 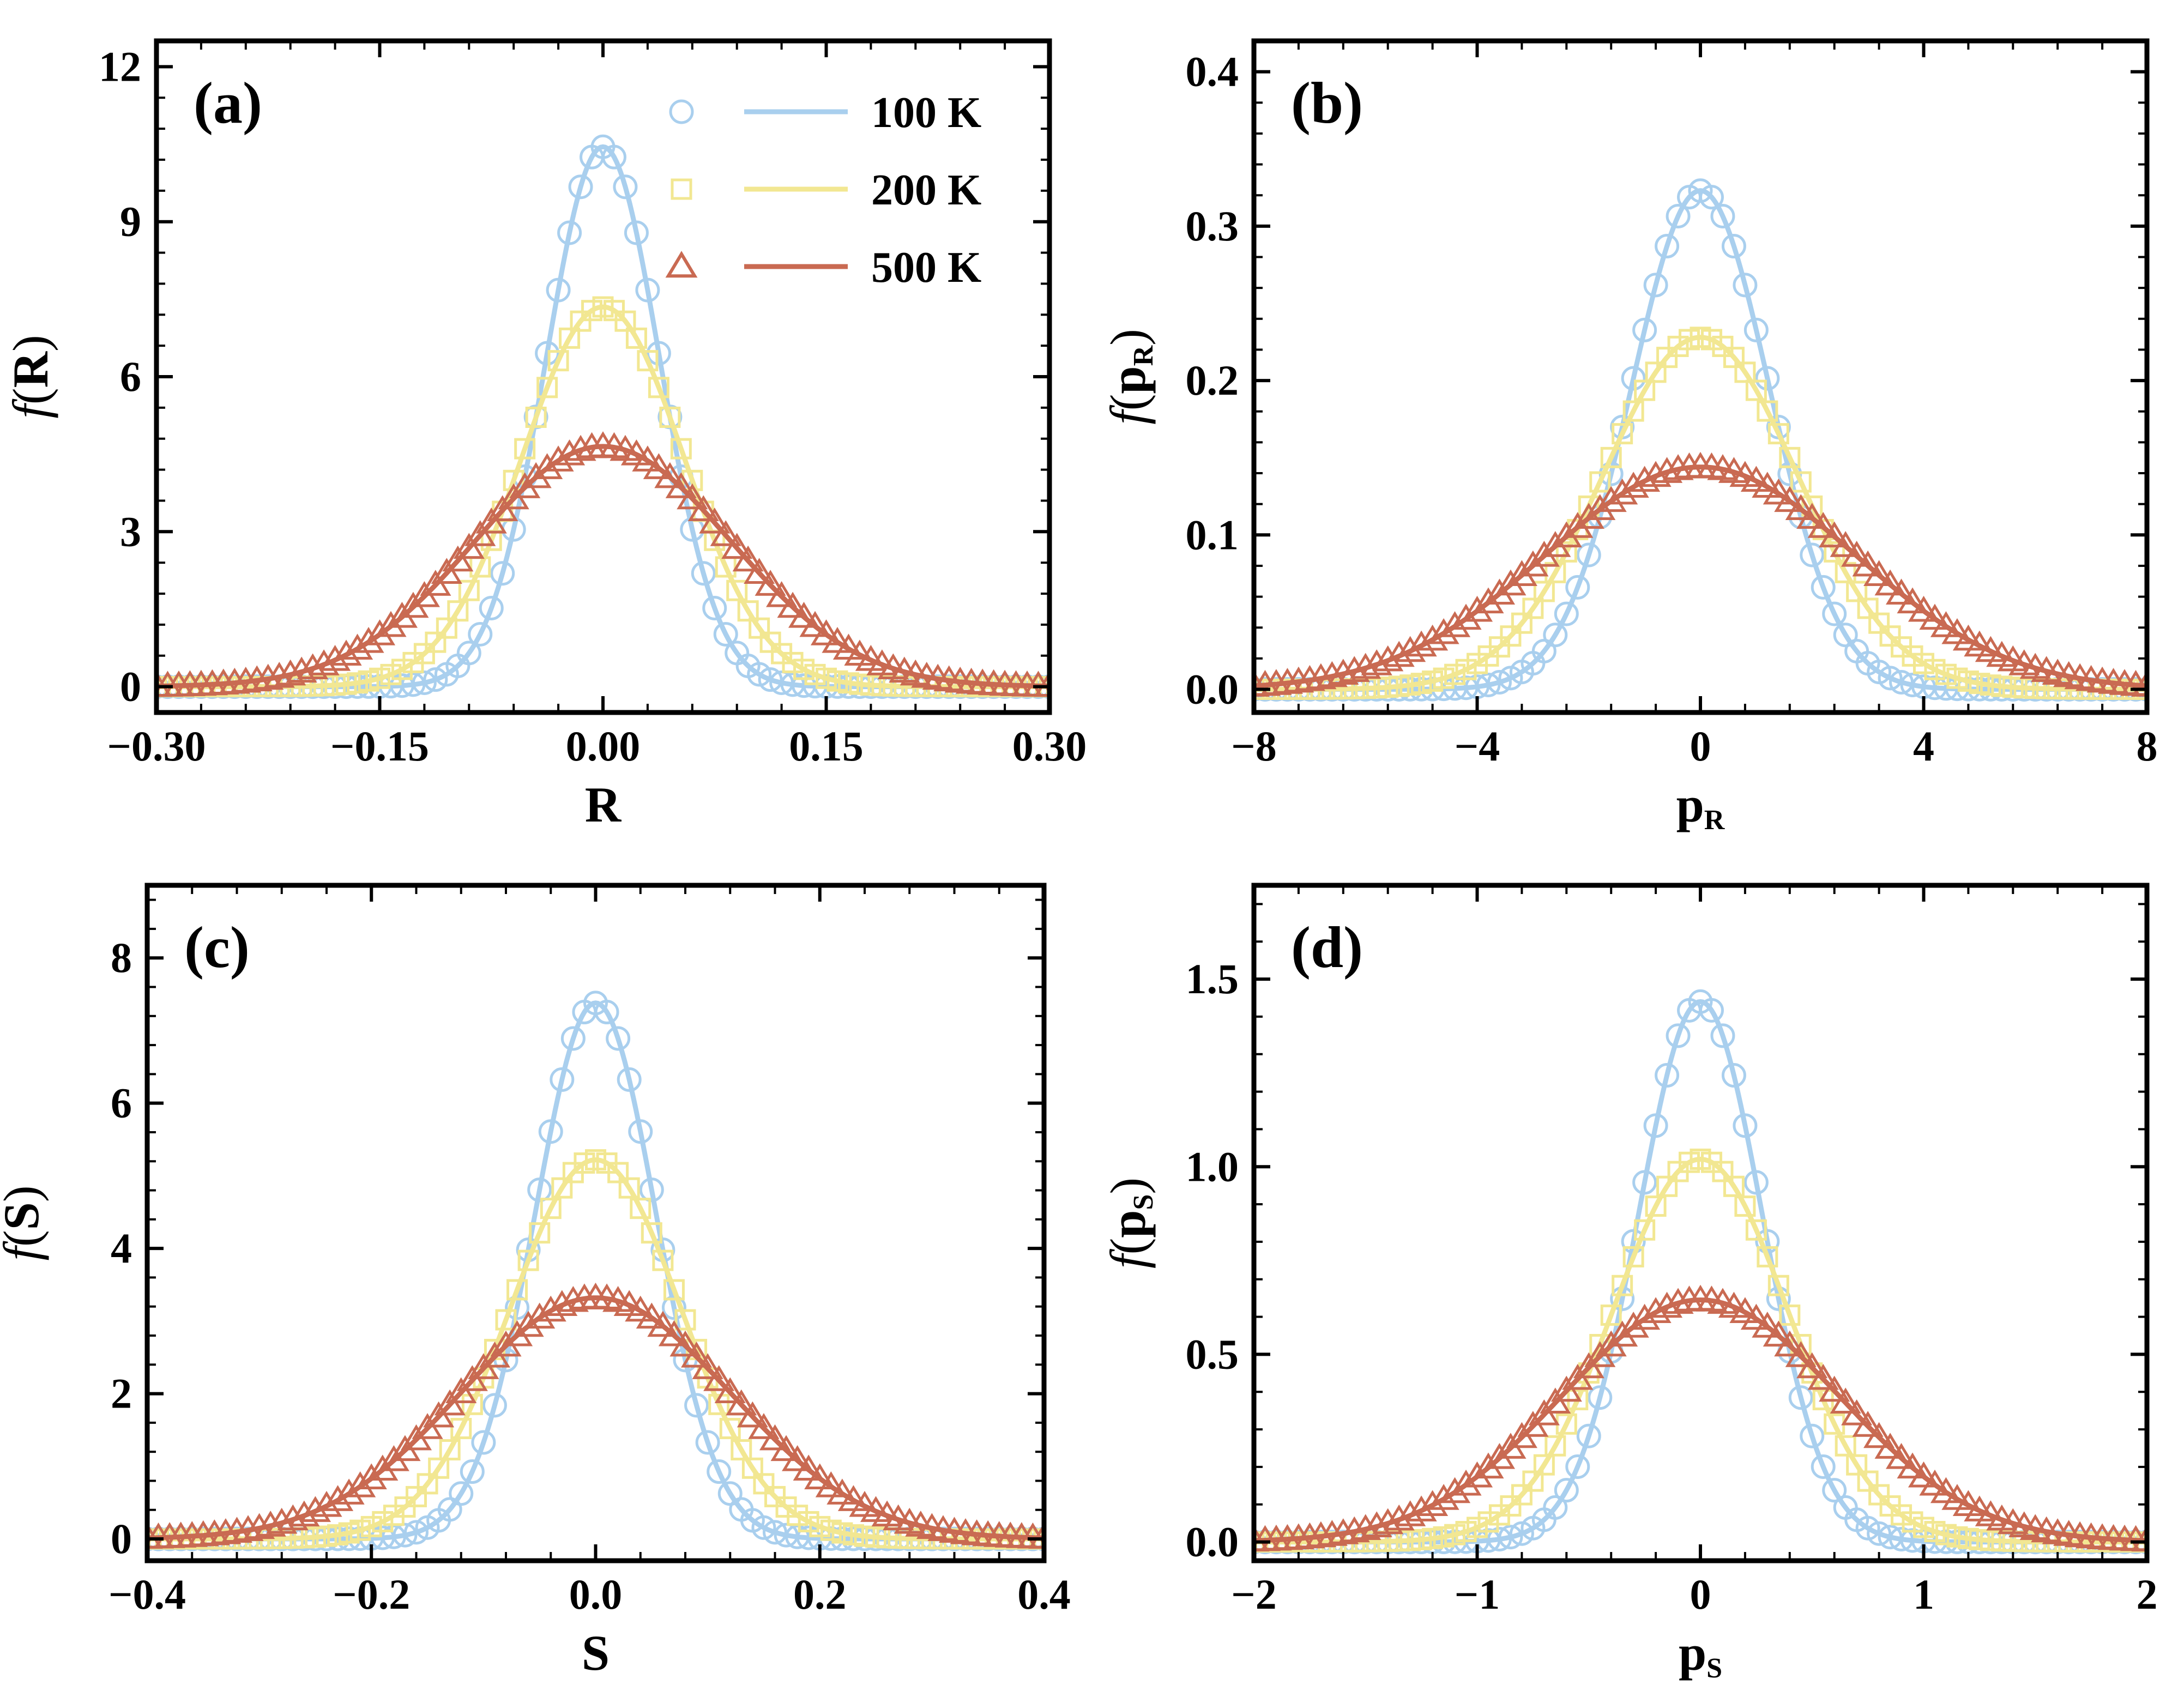 I want to click on x-axis-label: pS, so click(x=1700, y=1655).